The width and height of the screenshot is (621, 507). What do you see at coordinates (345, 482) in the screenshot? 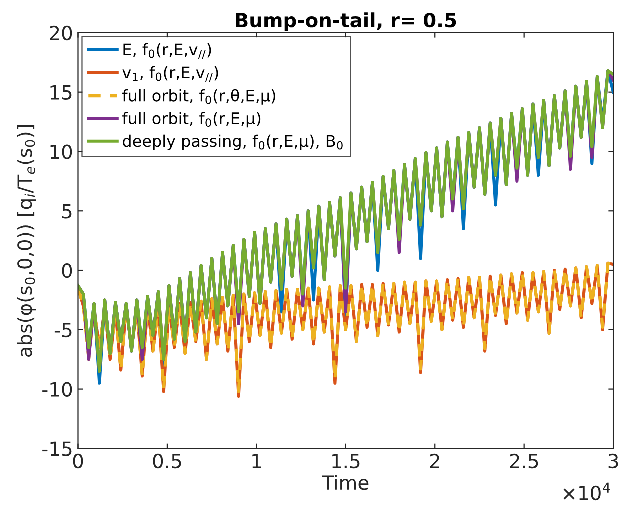
I see `x-axis-title: Time` at bounding box center [345, 482].